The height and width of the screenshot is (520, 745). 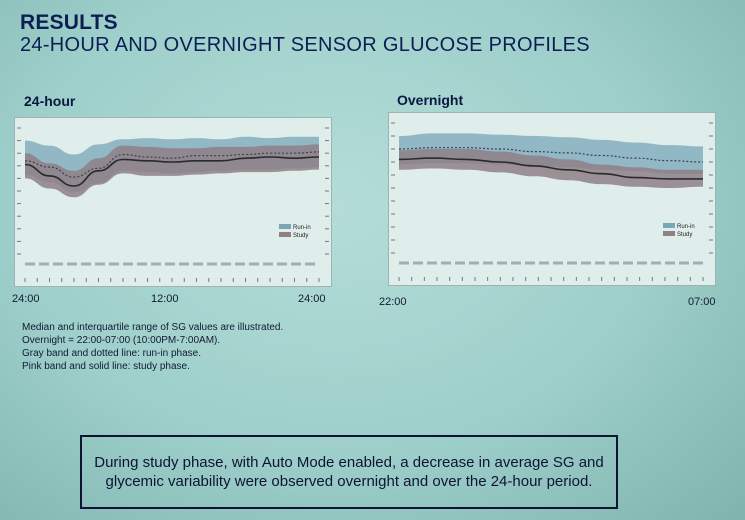 I want to click on x-tick-24h-0: 24:00, so click(x=26, y=299).